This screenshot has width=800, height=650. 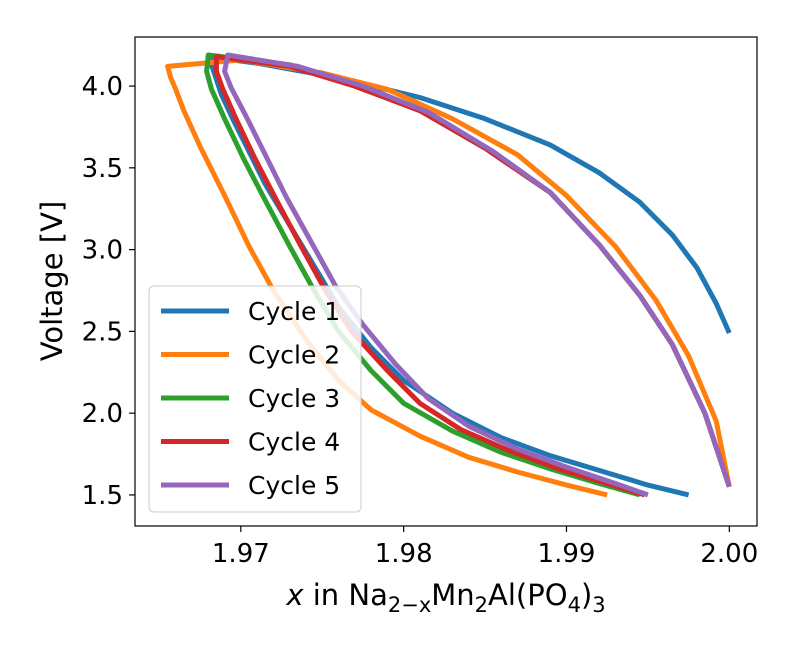 I want to click on legend-label: Cycle 2, so click(x=294, y=355).